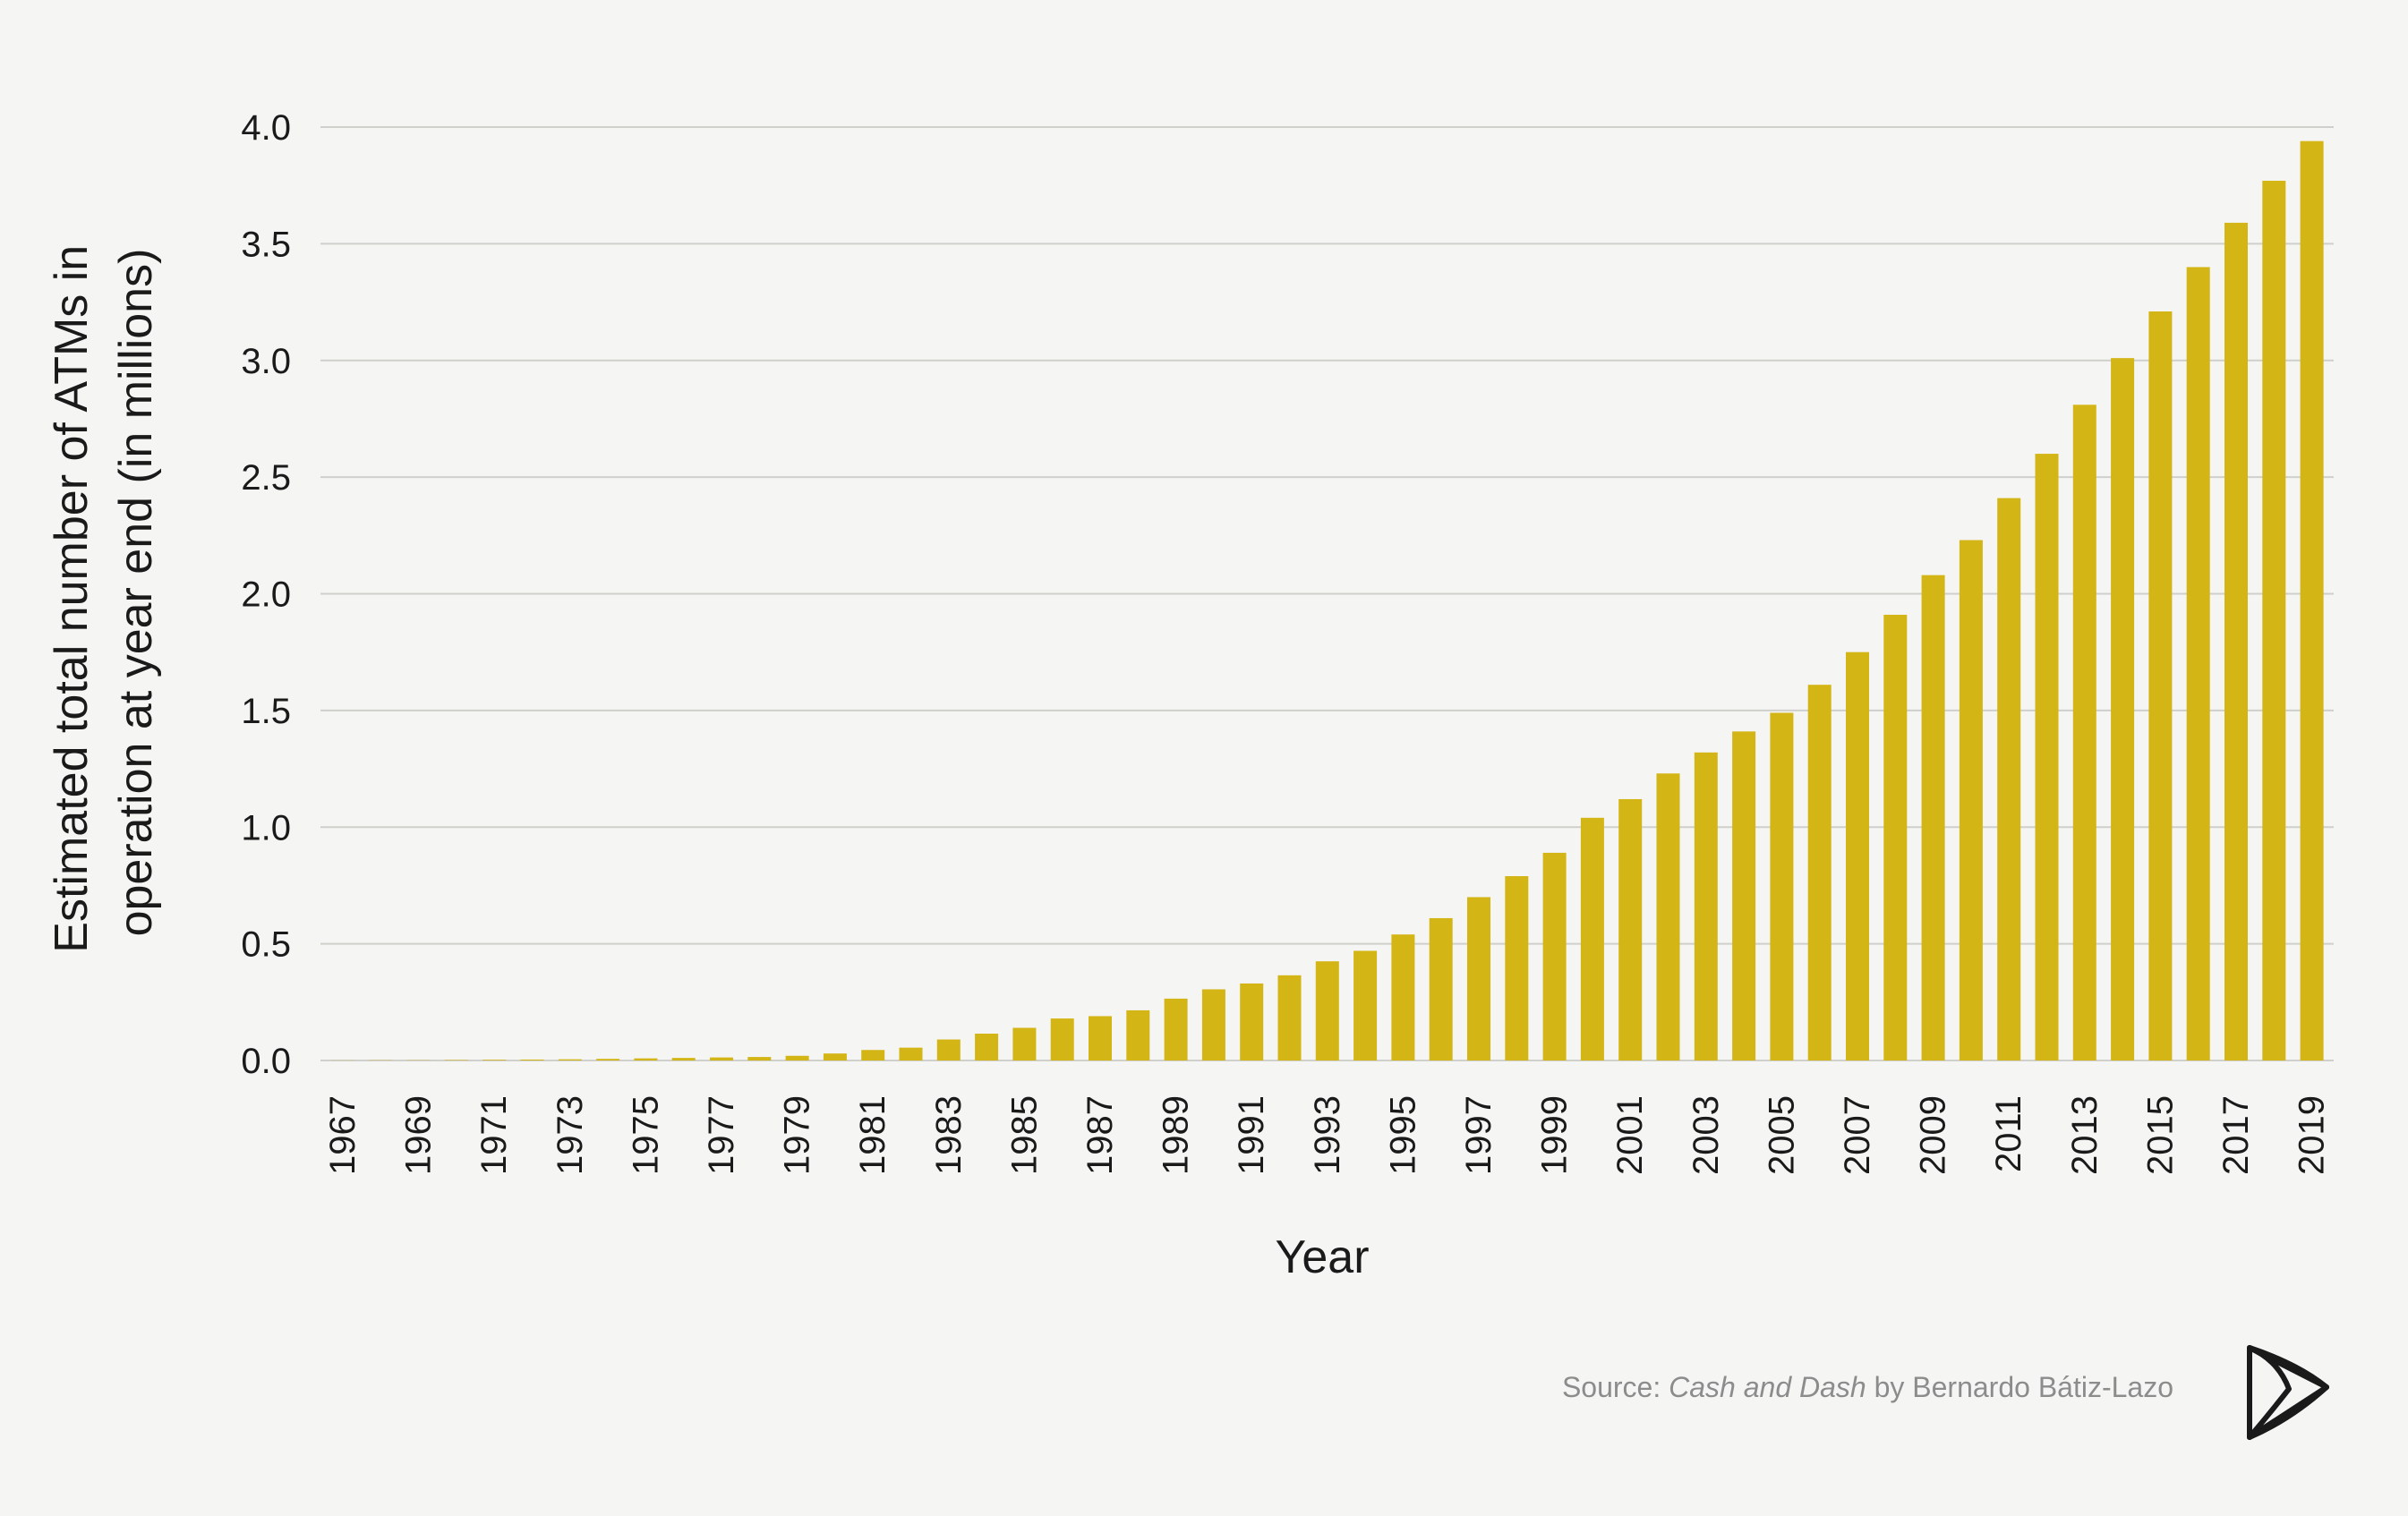  What do you see at coordinates (721, 1058) in the screenshot?
I see `bar-1977` at bounding box center [721, 1058].